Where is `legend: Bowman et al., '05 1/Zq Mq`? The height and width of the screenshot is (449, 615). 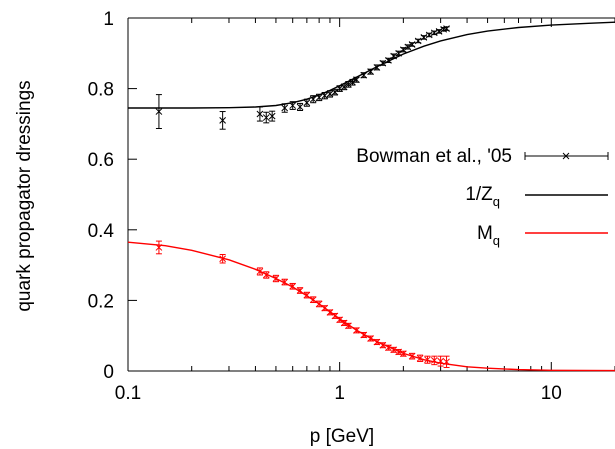
legend: Bowman et al., '05 1/Zq Mq is located at coordinates (482, 197).